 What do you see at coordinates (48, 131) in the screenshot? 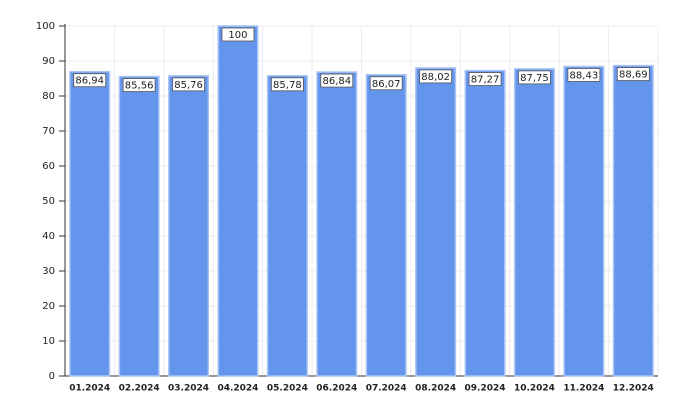
I see `y-tick-label: 70` at bounding box center [48, 131].